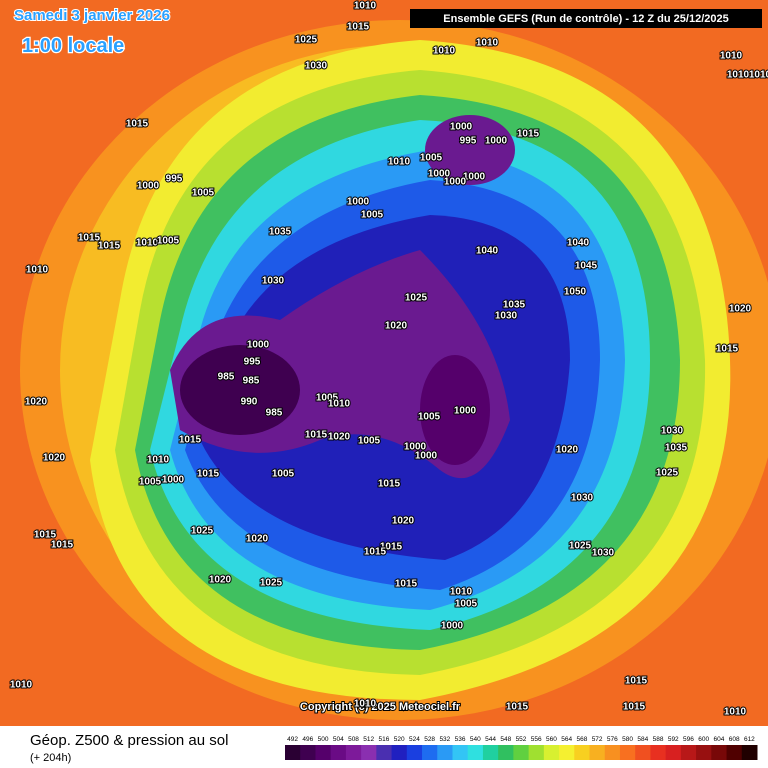 This screenshot has width=768, height=768. I want to click on scale-label: 596, so click(688, 739).